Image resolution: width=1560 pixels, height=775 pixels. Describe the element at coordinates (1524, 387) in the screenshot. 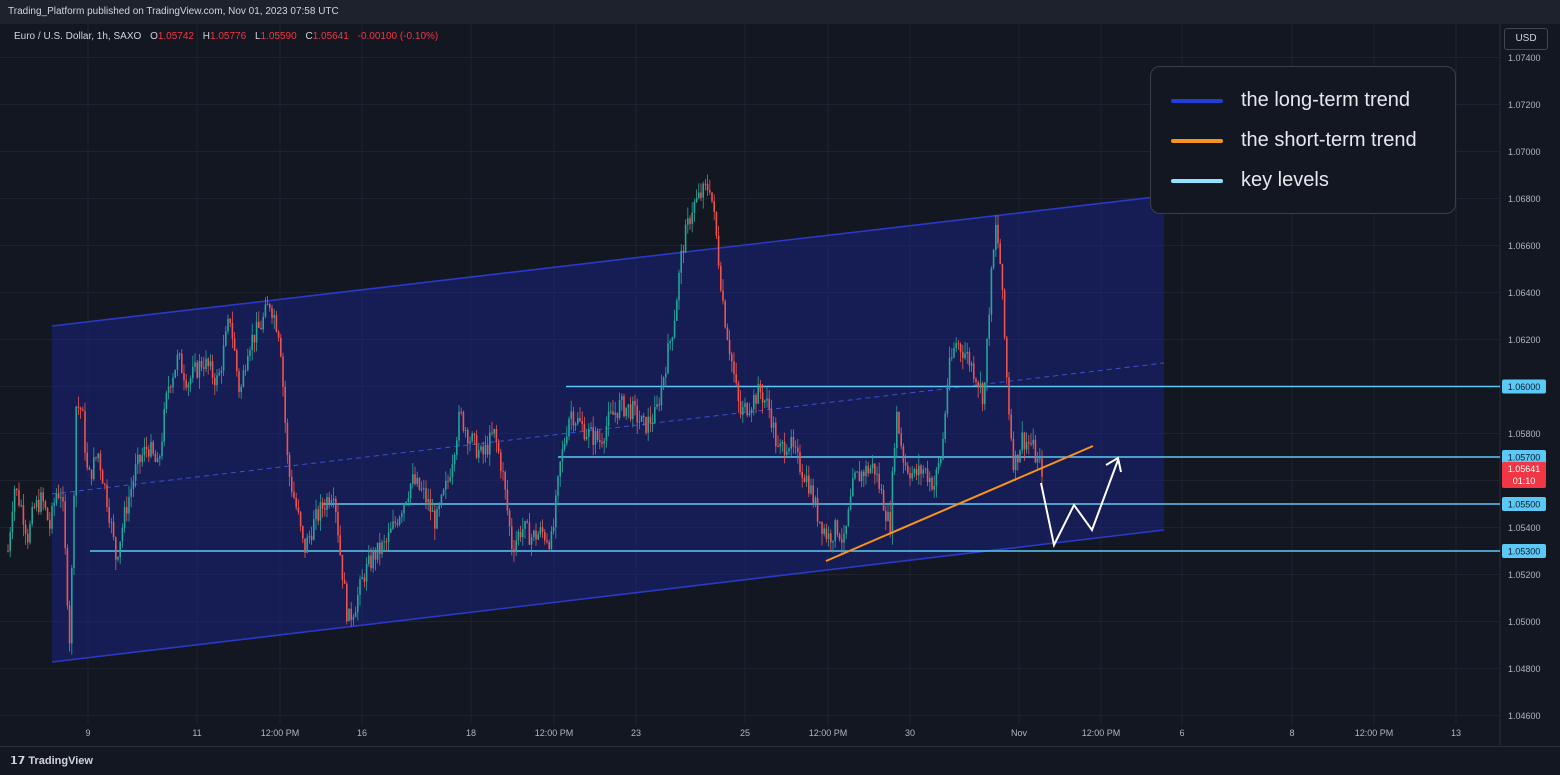

I see `key-level-badge-label: 1.06000` at that location.